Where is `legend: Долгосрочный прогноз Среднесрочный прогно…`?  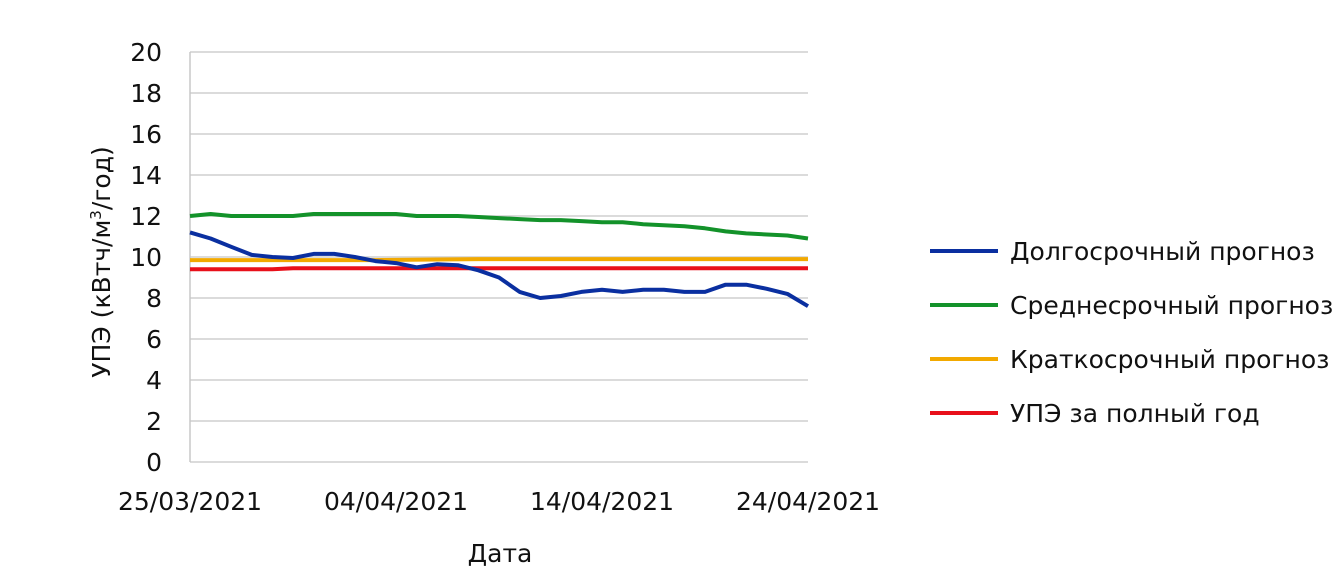 legend: Долгосрочный прогноз Среднесрочный прогно… is located at coordinates (1131, 332).